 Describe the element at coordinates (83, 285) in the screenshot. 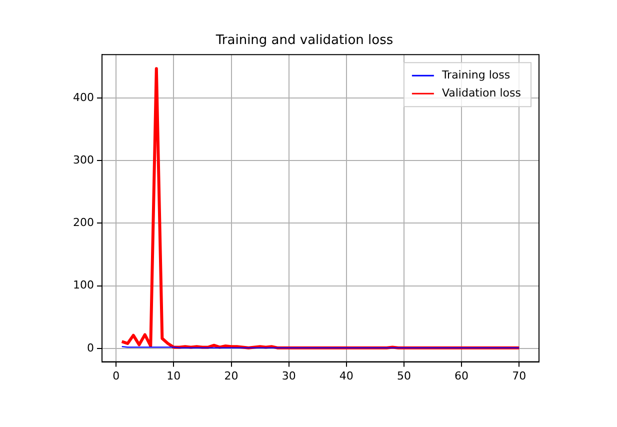

I see `y-tick-label: 100` at that location.